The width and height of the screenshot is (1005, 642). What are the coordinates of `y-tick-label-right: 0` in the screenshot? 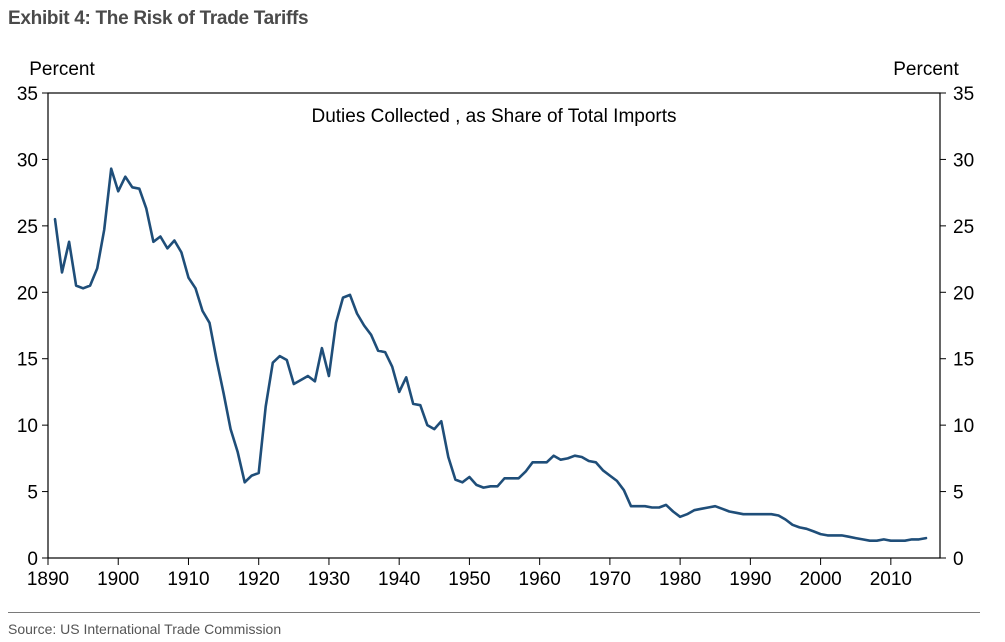 It's located at (958, 559).